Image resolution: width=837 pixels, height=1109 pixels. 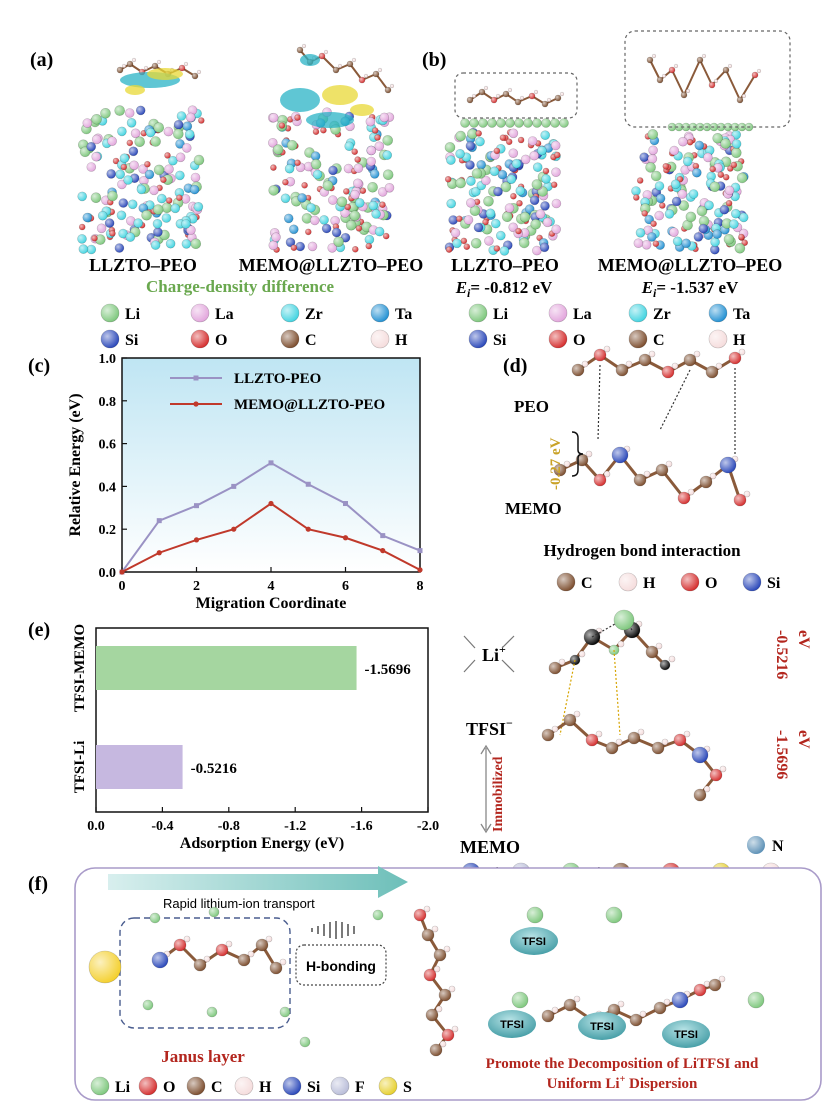 What do you see at coordinates (75, 464) in the screenshot?
I see `y-axis-label: Relative Energy (eV)` at bounding box center [75, 464].